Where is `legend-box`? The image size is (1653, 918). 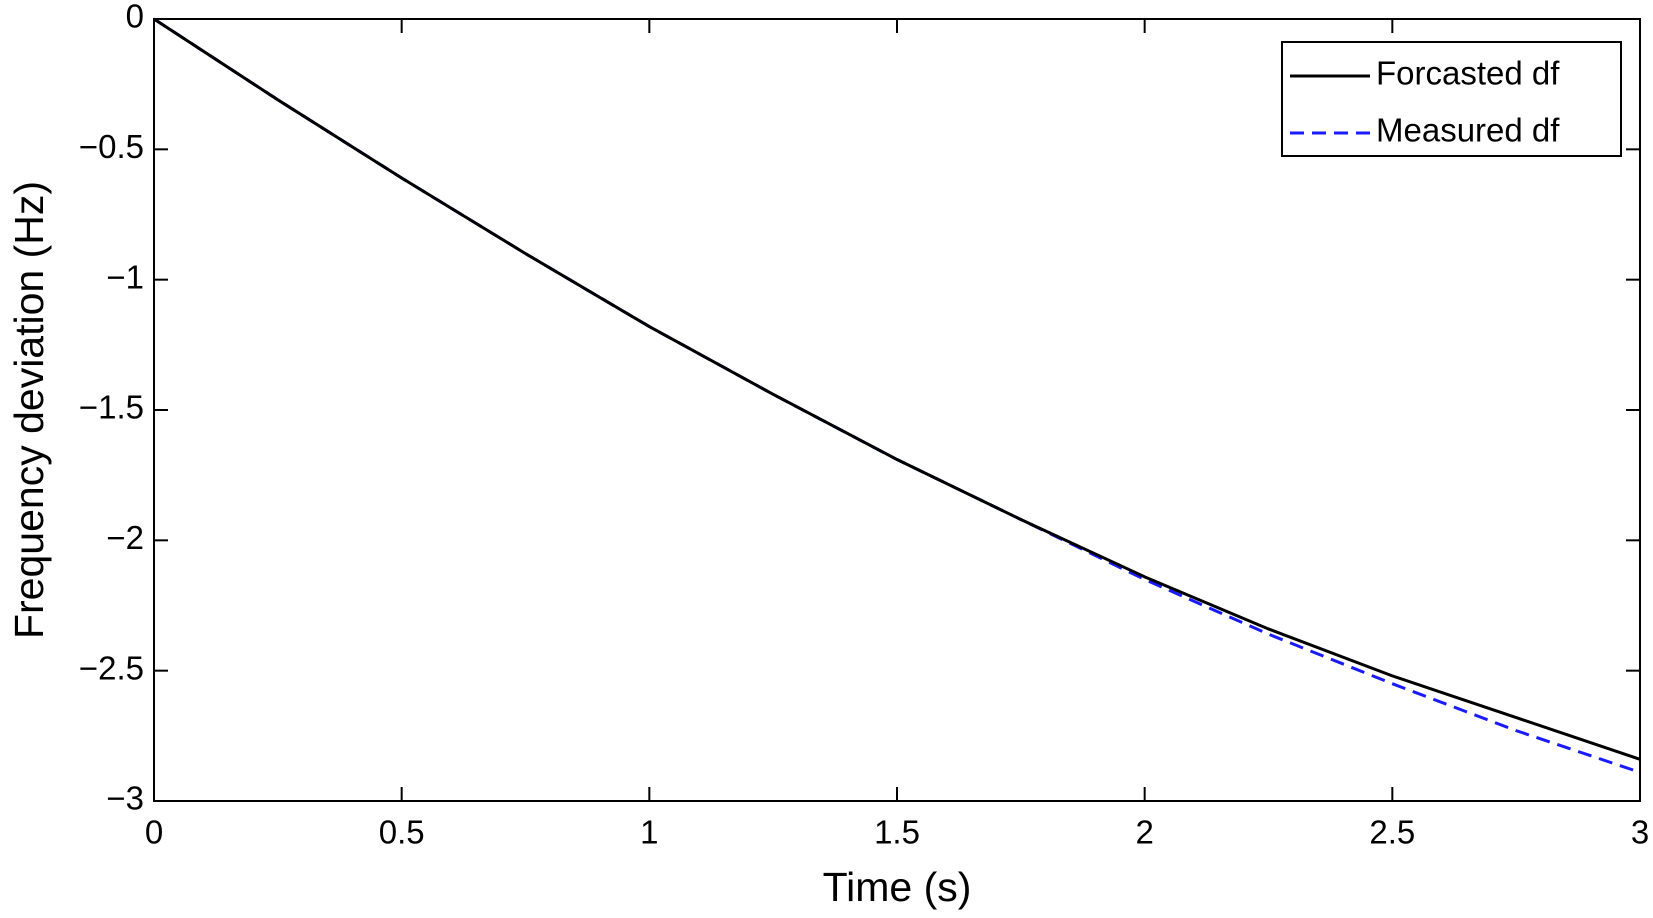
legend-box is located at coordinates (1451, 99).